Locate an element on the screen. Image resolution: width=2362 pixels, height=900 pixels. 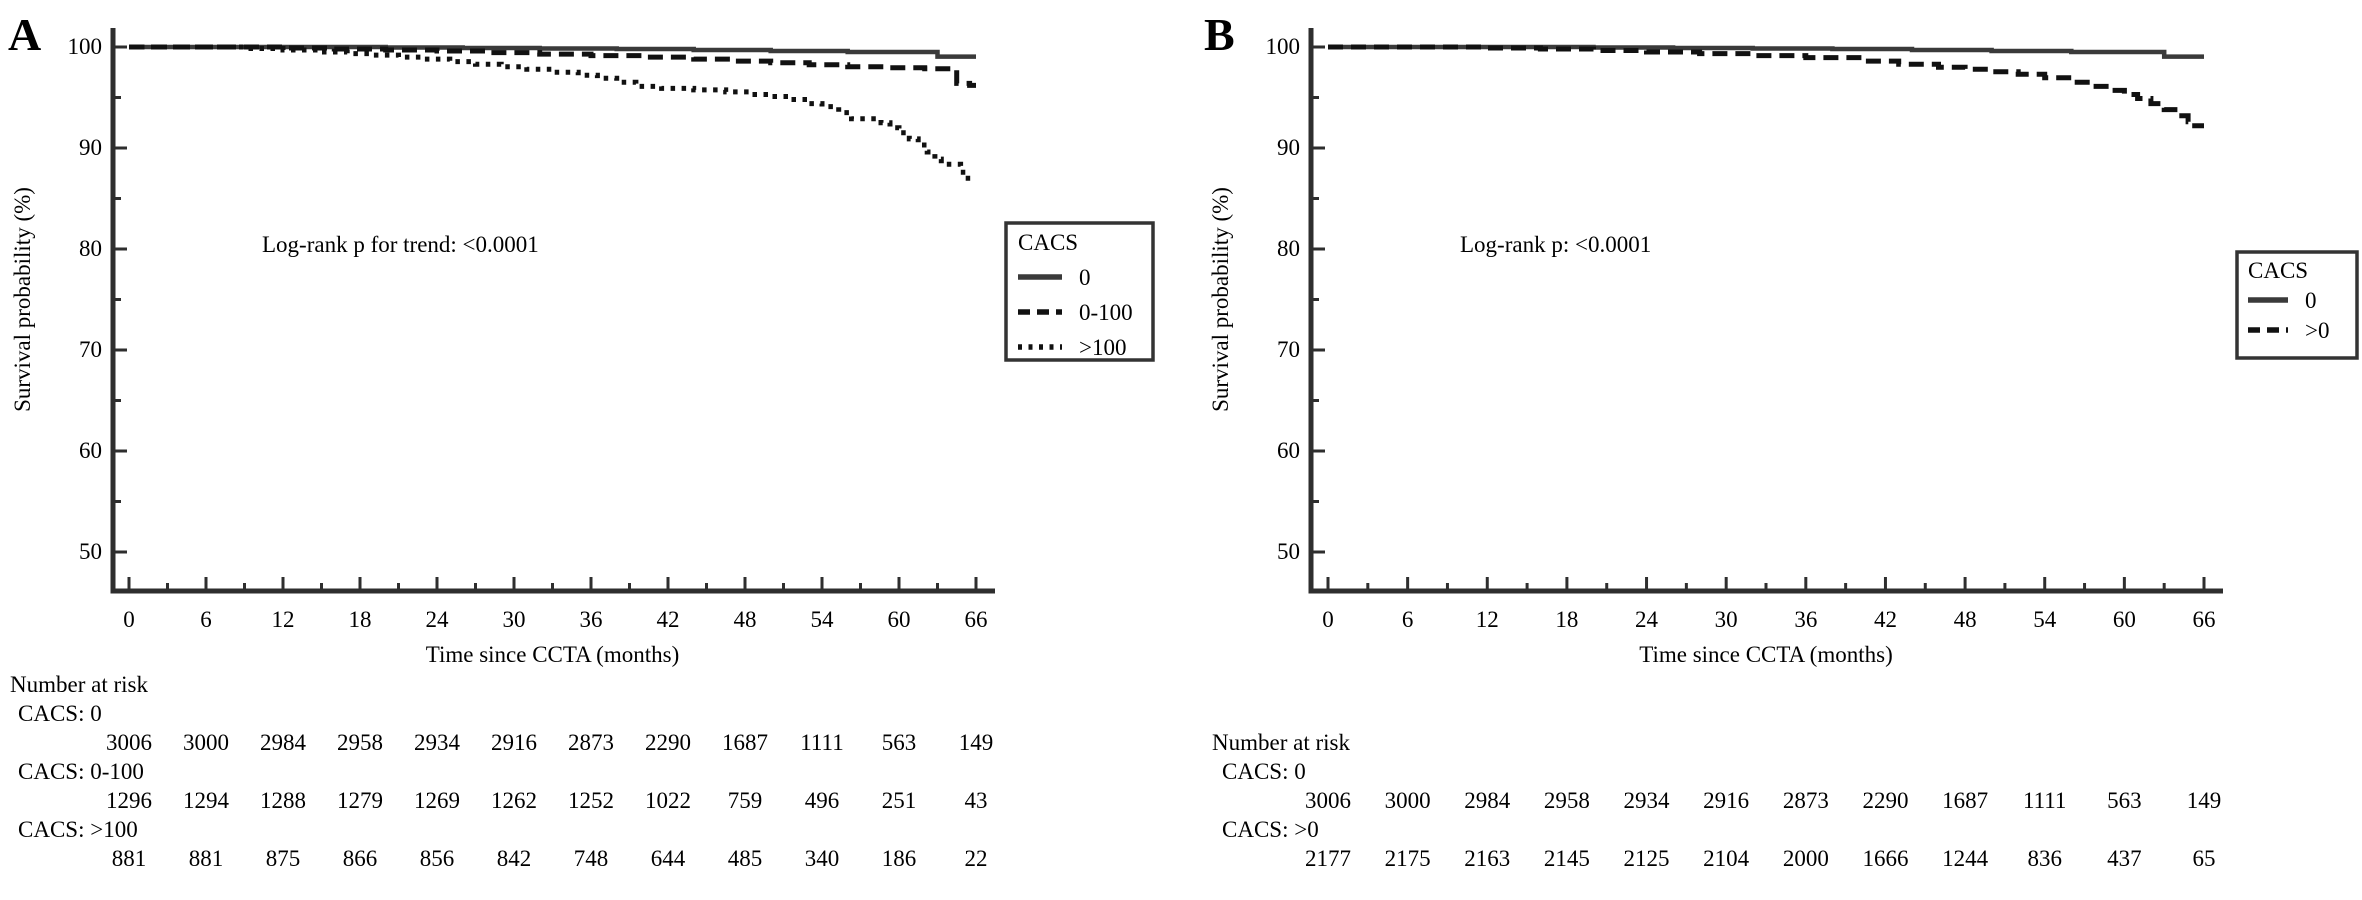
risk-value: 836 is located at coordinates (2044, 858).